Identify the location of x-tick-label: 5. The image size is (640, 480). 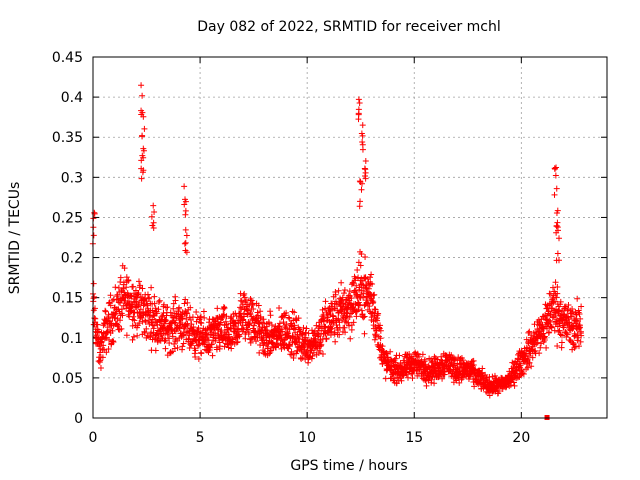
(200, 438).